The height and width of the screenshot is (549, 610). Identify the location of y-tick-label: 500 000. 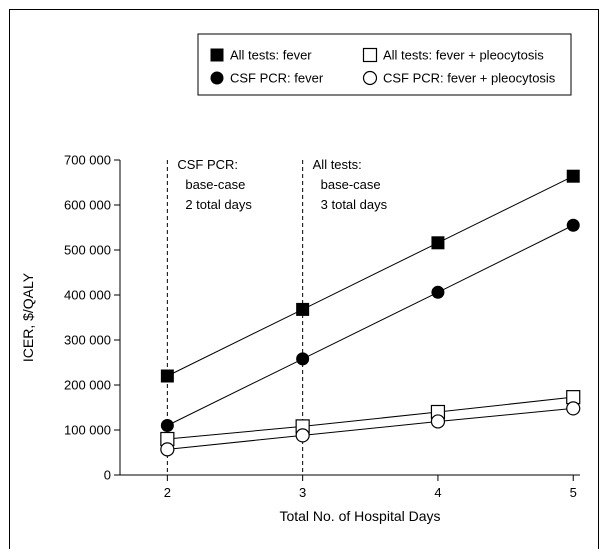
(87, 250).